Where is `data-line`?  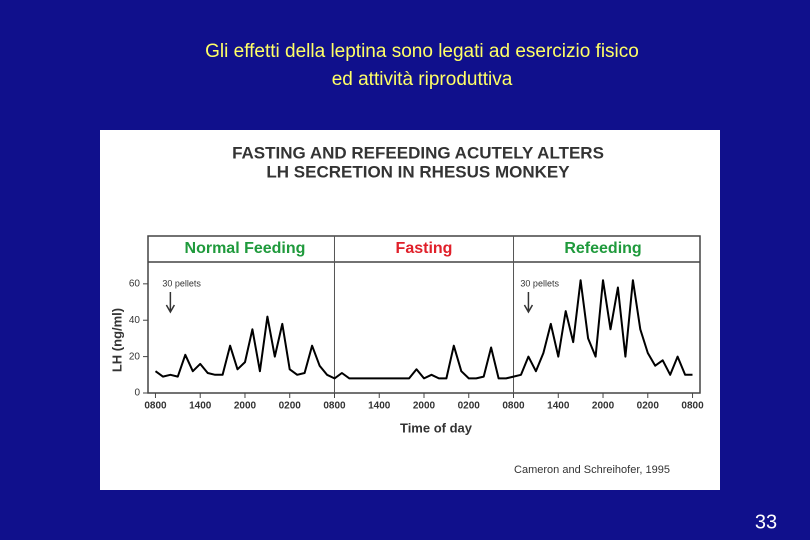 data-line is located at coordinates (423, 329).